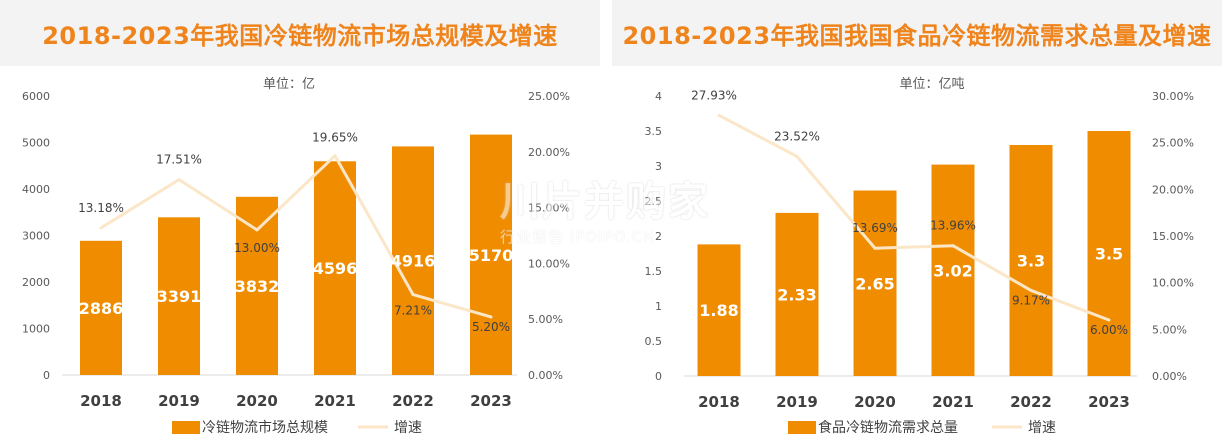 This screenshot has width=1222, height=443. I want to click on bar-value-label: 3391, so click(179, 296).